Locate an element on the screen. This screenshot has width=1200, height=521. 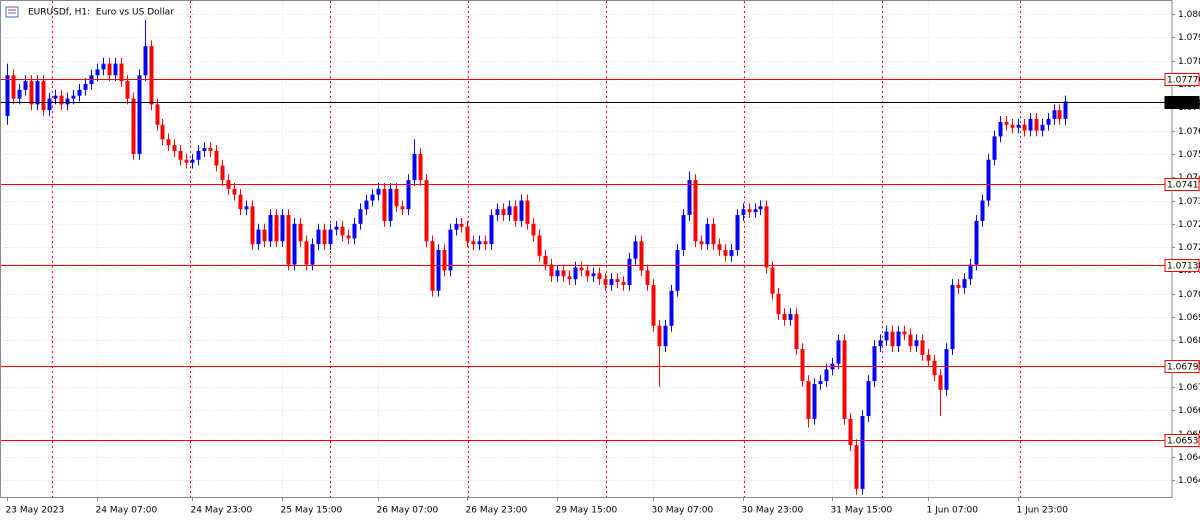
icon-frame is located at coordinates (12, 12).